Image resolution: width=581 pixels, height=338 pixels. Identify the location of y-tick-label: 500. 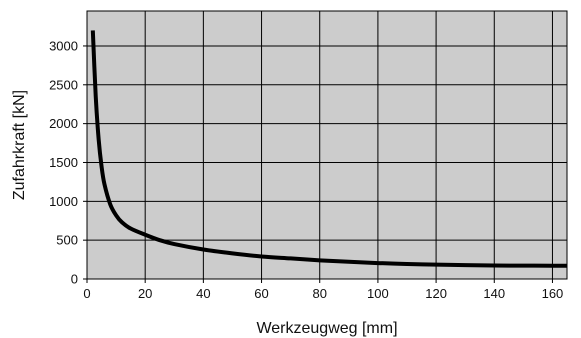
(67, 240).